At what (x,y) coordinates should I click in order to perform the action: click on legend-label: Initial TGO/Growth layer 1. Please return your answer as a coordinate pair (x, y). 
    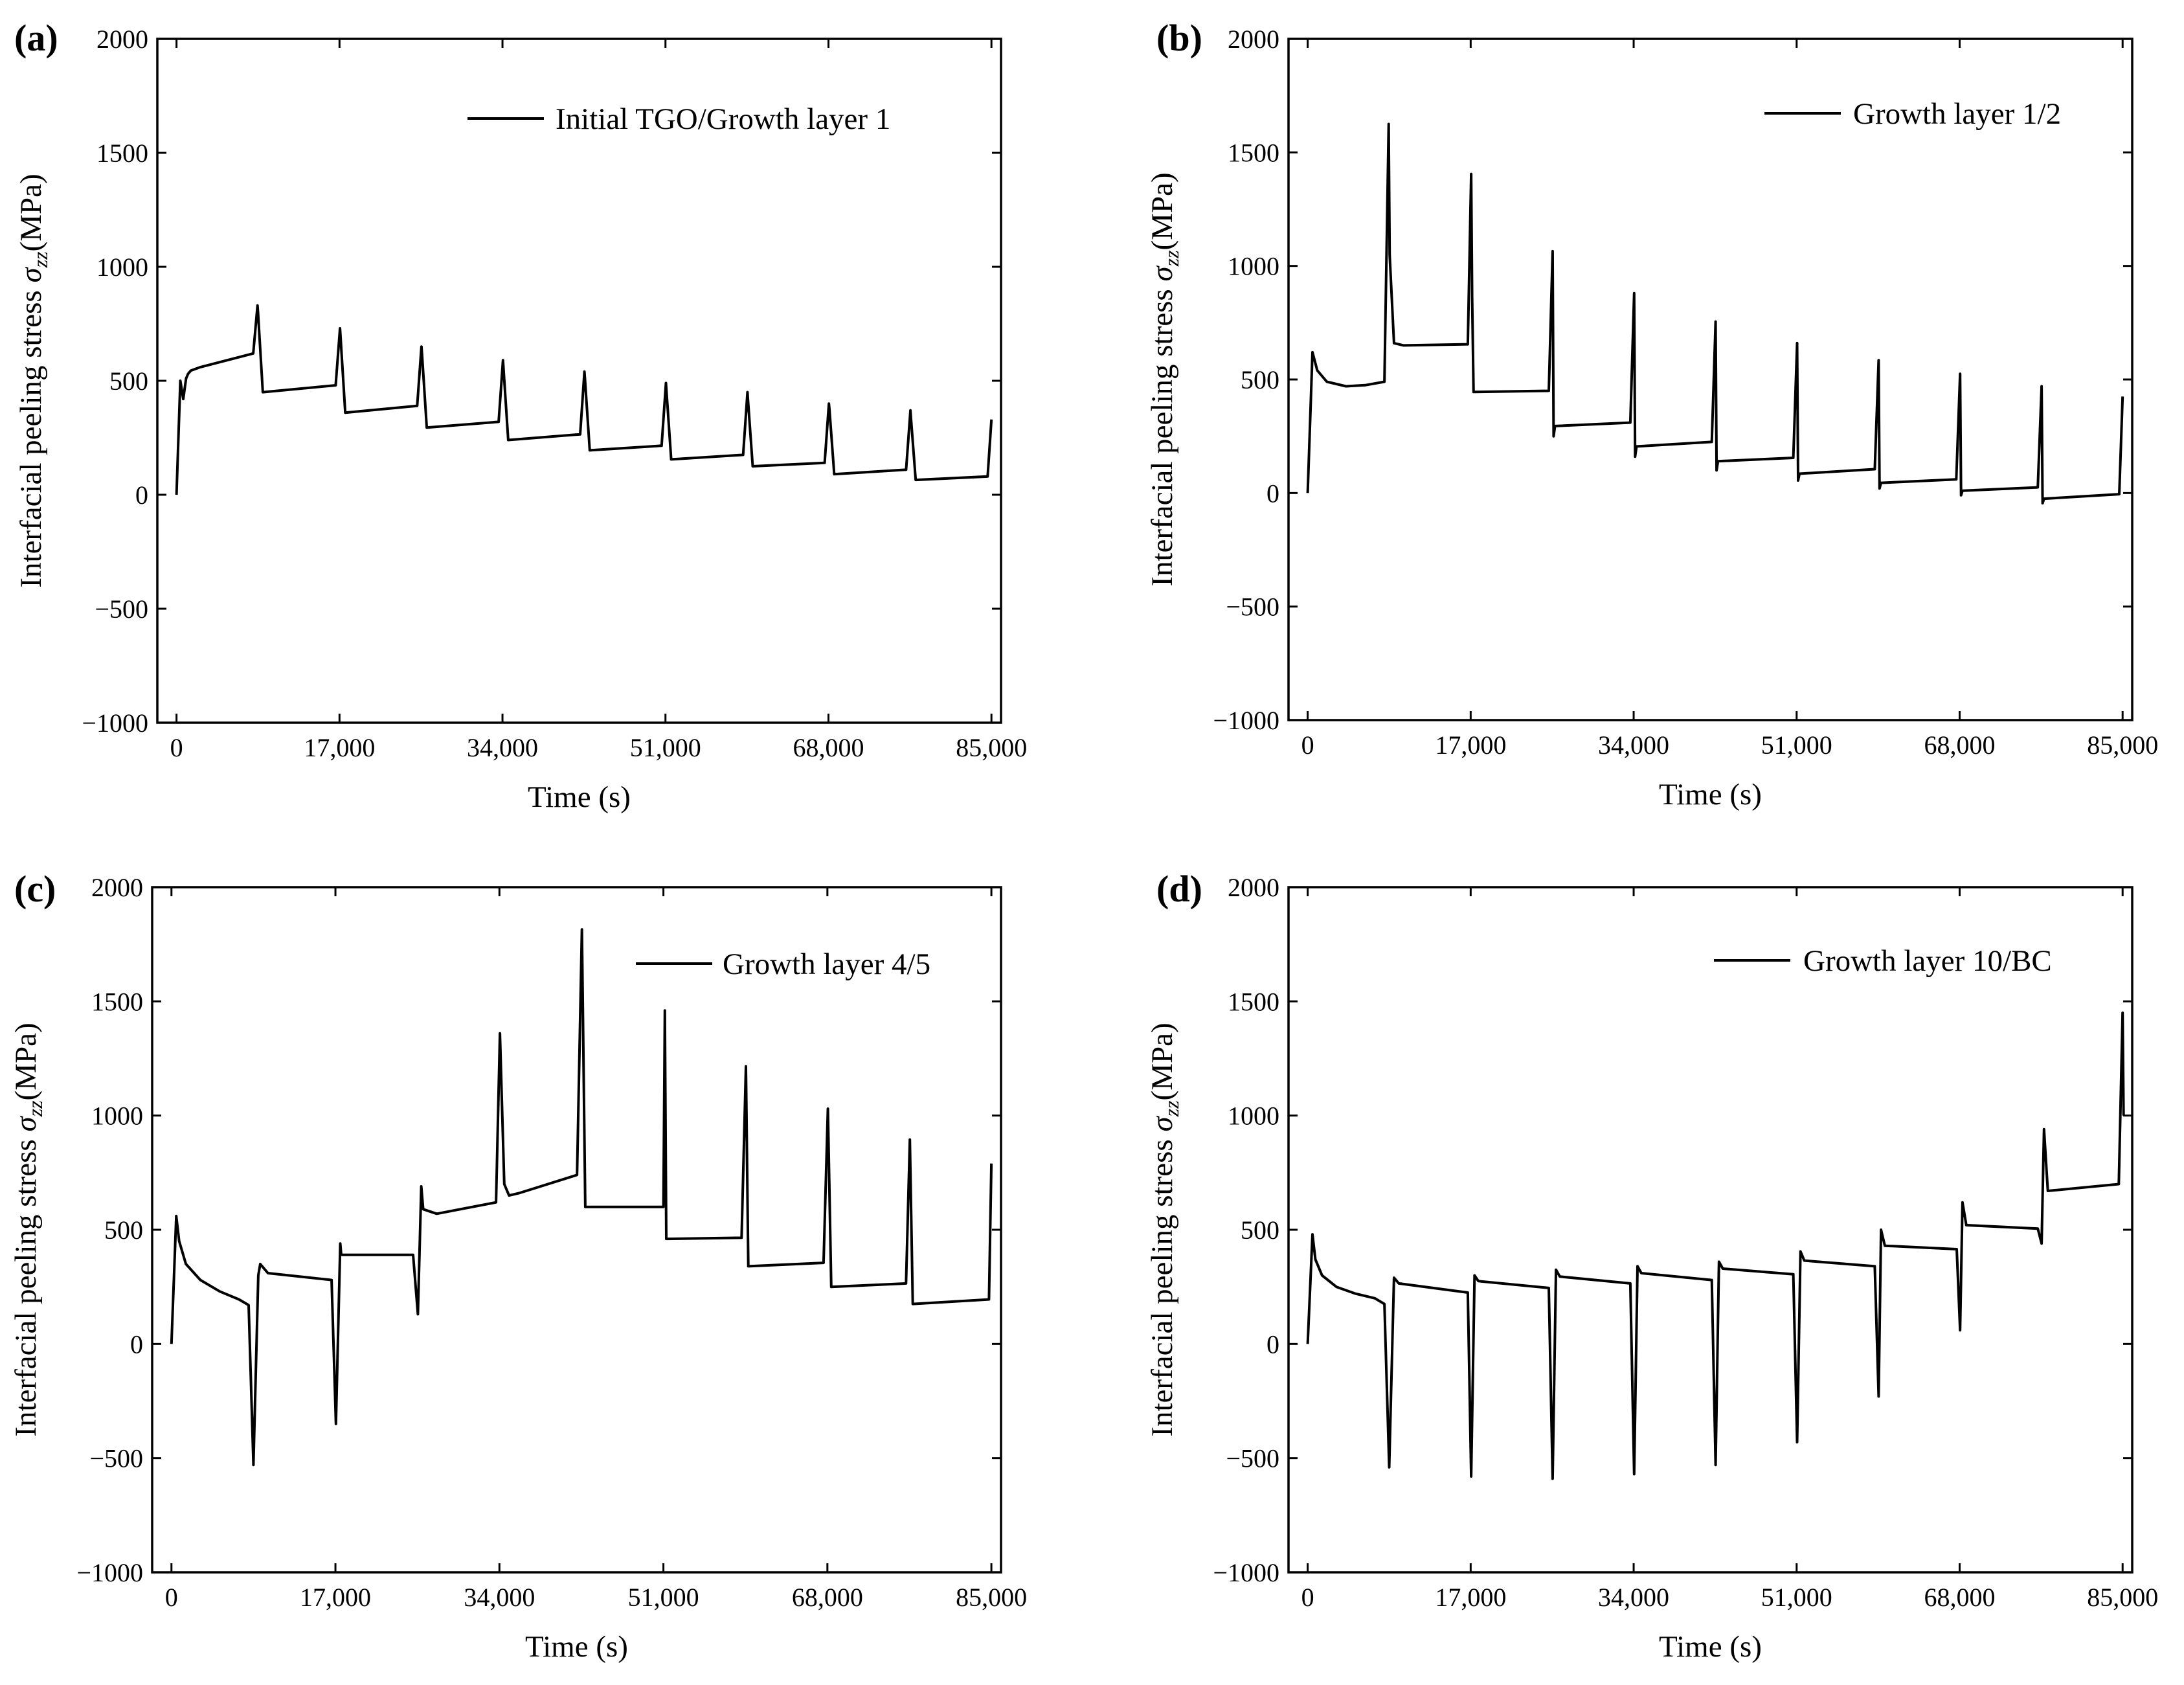
    Looking at the image, I should click on (723, 119).